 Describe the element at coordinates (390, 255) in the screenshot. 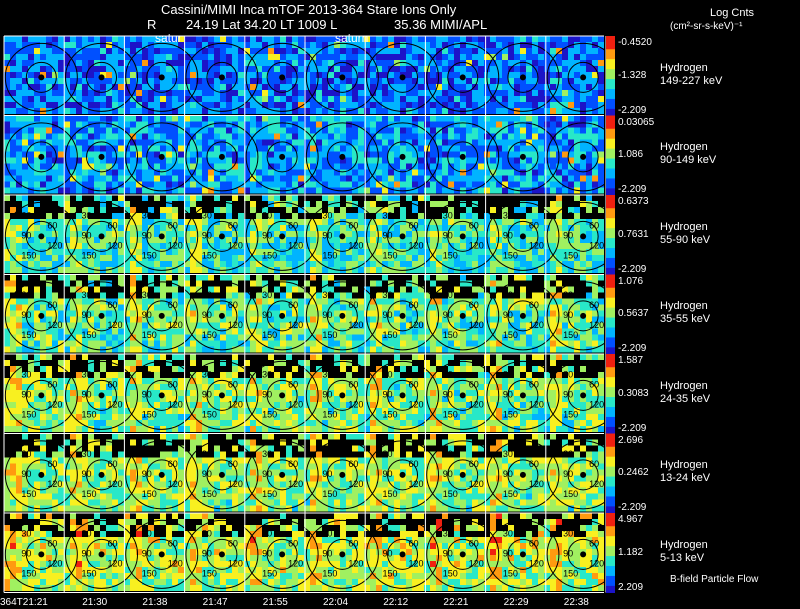

I see `contour-label: 150` at that location.